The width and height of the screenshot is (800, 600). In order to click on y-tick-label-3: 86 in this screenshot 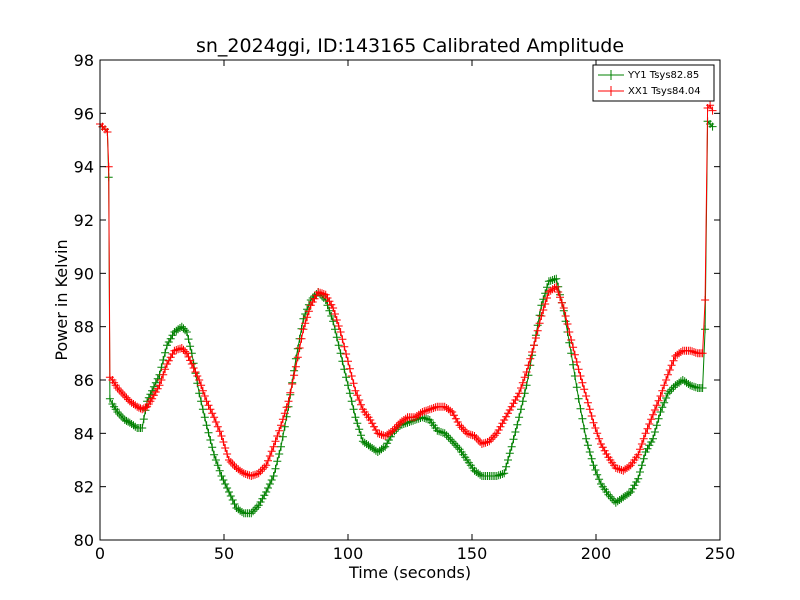, I will do `click(84, 380)`.